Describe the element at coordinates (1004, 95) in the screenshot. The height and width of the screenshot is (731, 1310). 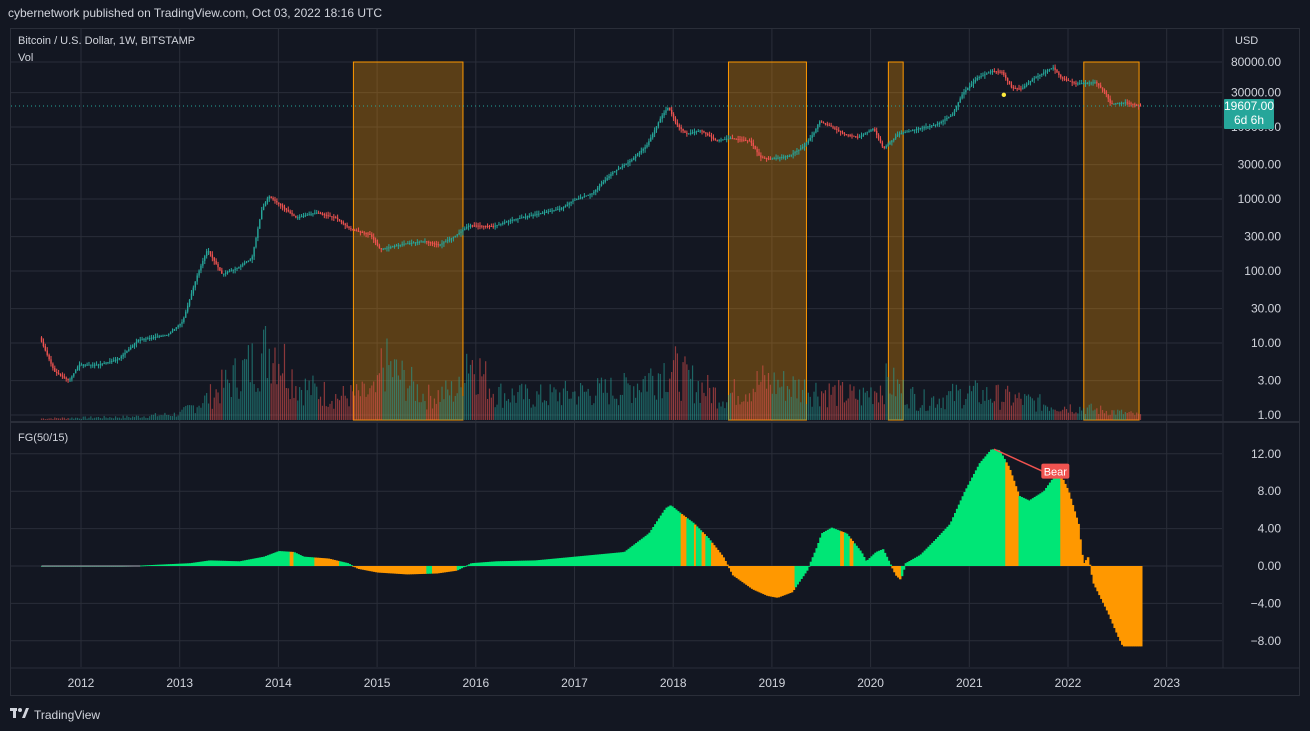
I see `signal-marker` at that location.